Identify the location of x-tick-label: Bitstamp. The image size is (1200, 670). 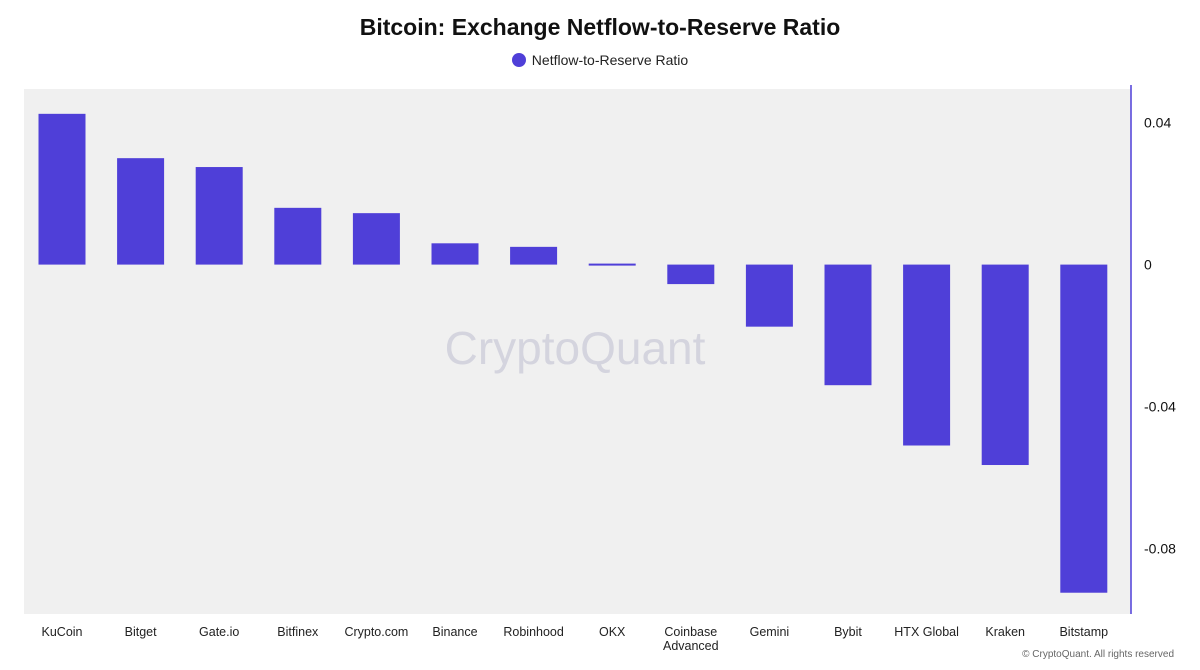
(1083, 632).